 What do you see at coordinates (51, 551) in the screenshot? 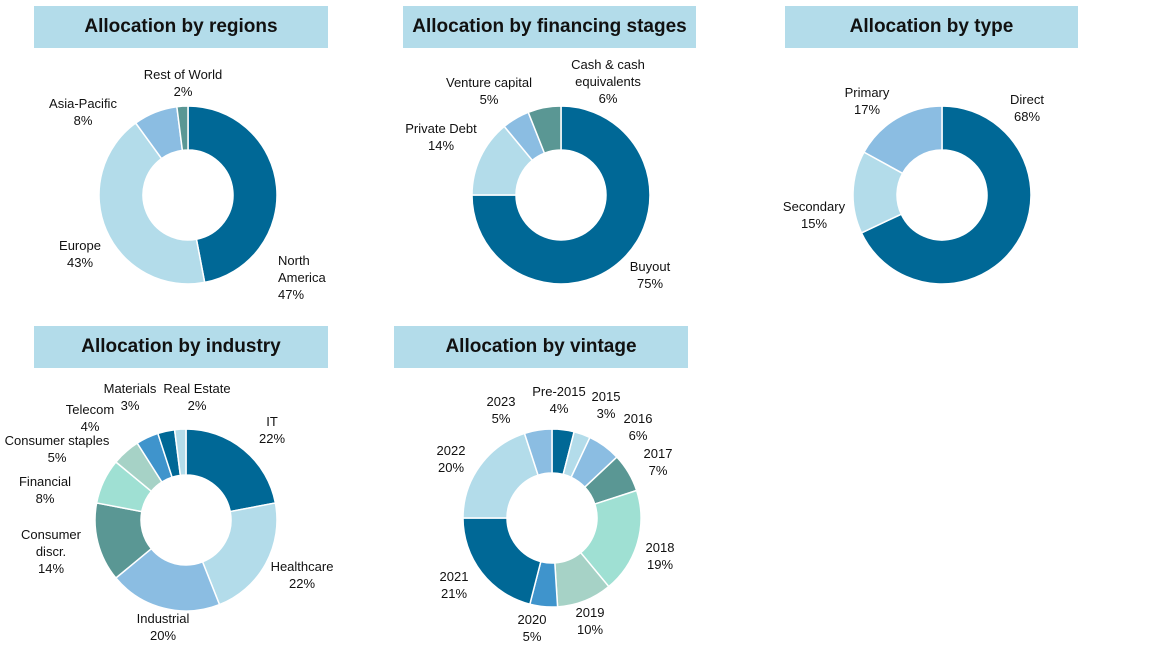
I see `slice-label-consumer-discr: Consumer discr. 14%` at bounding box center [51, 551].